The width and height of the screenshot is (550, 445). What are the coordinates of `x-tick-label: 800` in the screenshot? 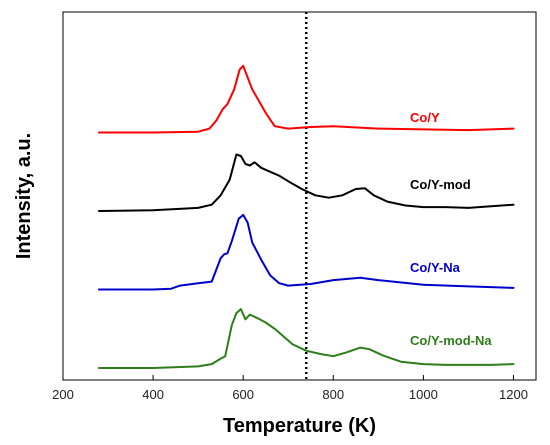 It's located at (333, 394).